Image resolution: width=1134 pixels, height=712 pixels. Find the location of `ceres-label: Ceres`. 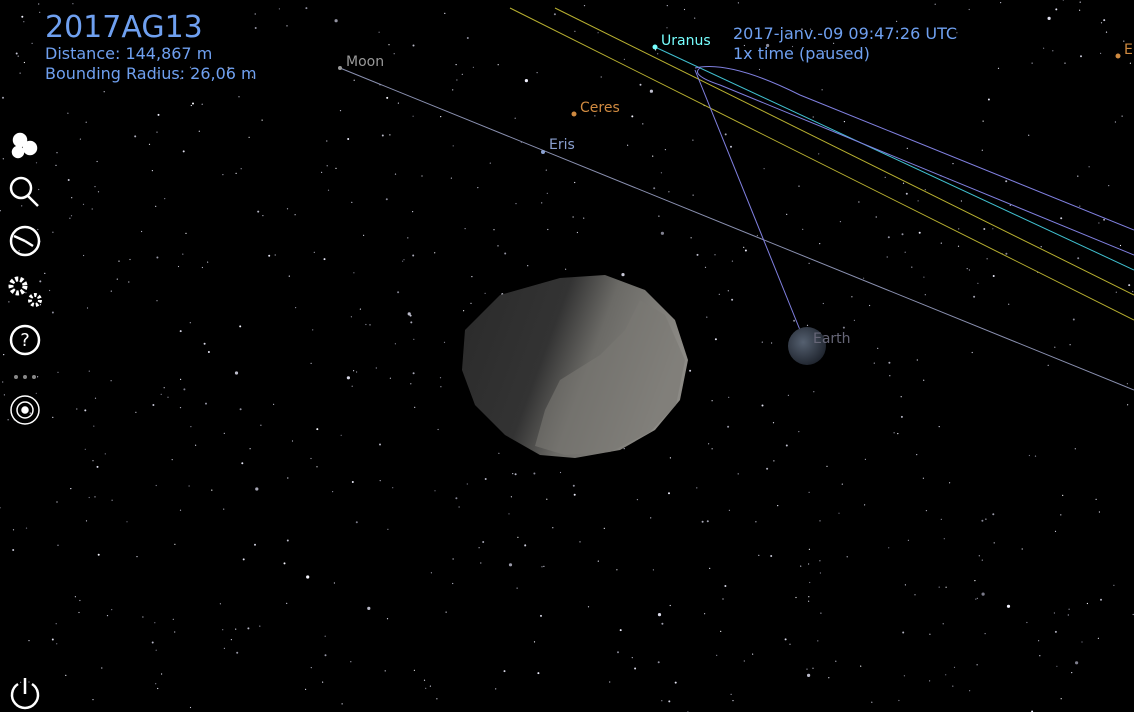

ceres-label: Ceres is located at coordinates (600, 108).